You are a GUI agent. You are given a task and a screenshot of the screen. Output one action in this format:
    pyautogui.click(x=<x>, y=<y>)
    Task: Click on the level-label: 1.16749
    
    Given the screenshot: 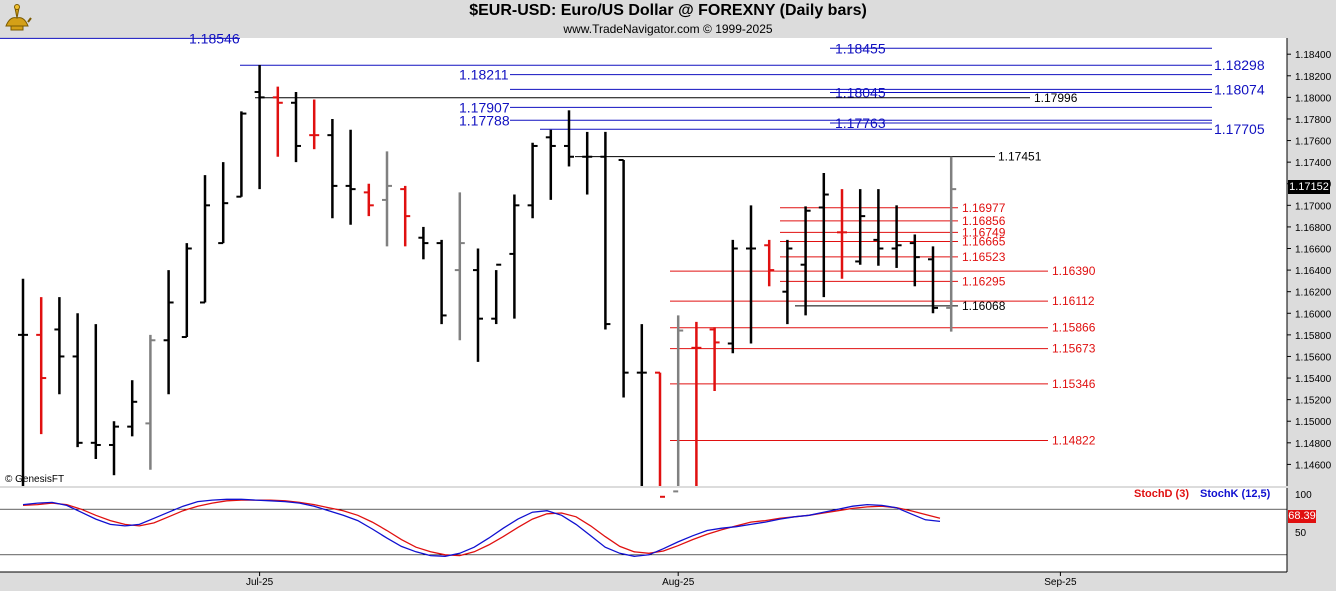 What is the action you would take?
    pyautogui.click(x=984, y=232)
    